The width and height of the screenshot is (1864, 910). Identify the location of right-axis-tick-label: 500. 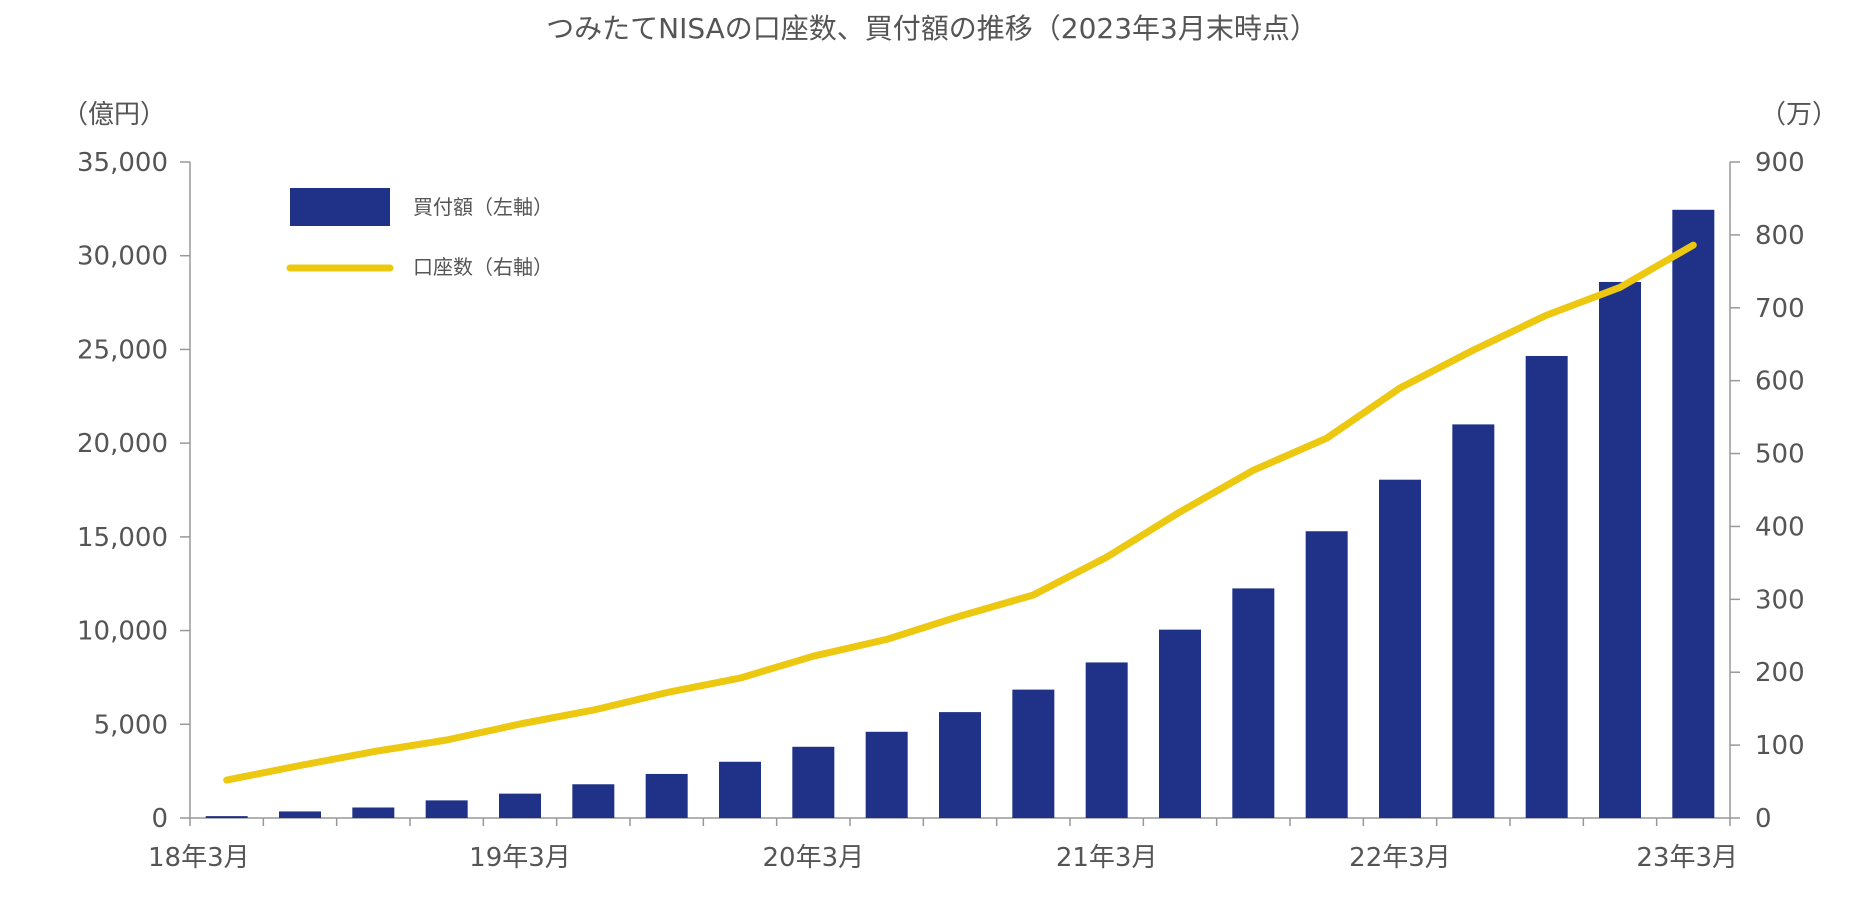
(1780, 455).